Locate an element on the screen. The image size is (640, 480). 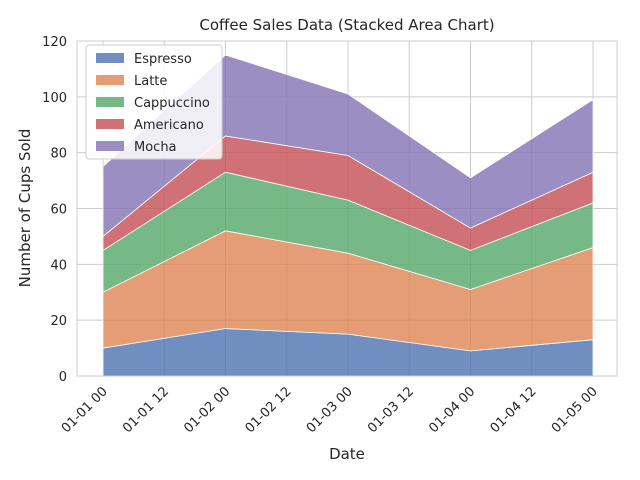
legend-label-espresso: Espresso is located at coordinates (163, 59).